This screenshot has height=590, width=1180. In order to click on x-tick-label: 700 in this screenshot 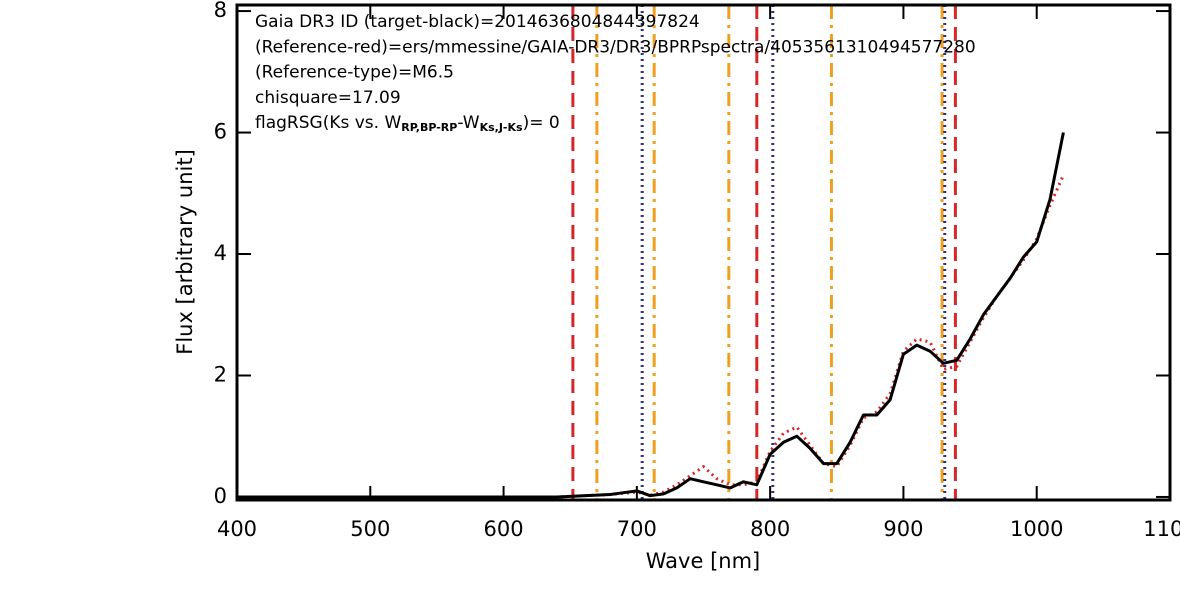, I will do `click(637, 529)`.